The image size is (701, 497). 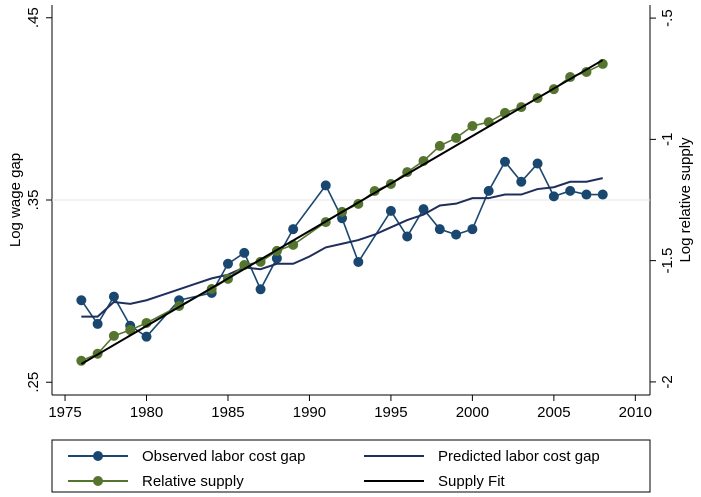 What do you see at coordinates (309, 412) in the screenshot?
I see `x-tick-label: 1990` at bounding box center [309, 412].